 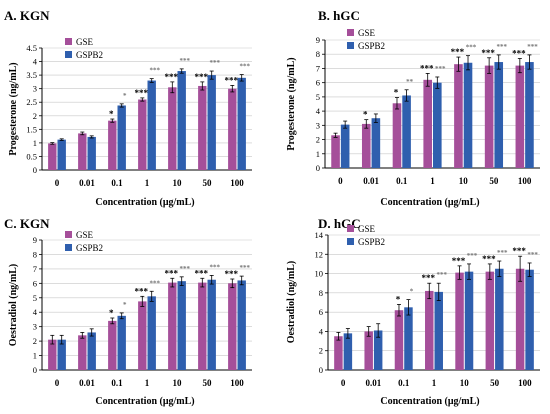 I want to click on panel-title: A. KGN, so click(x=27, y=15).